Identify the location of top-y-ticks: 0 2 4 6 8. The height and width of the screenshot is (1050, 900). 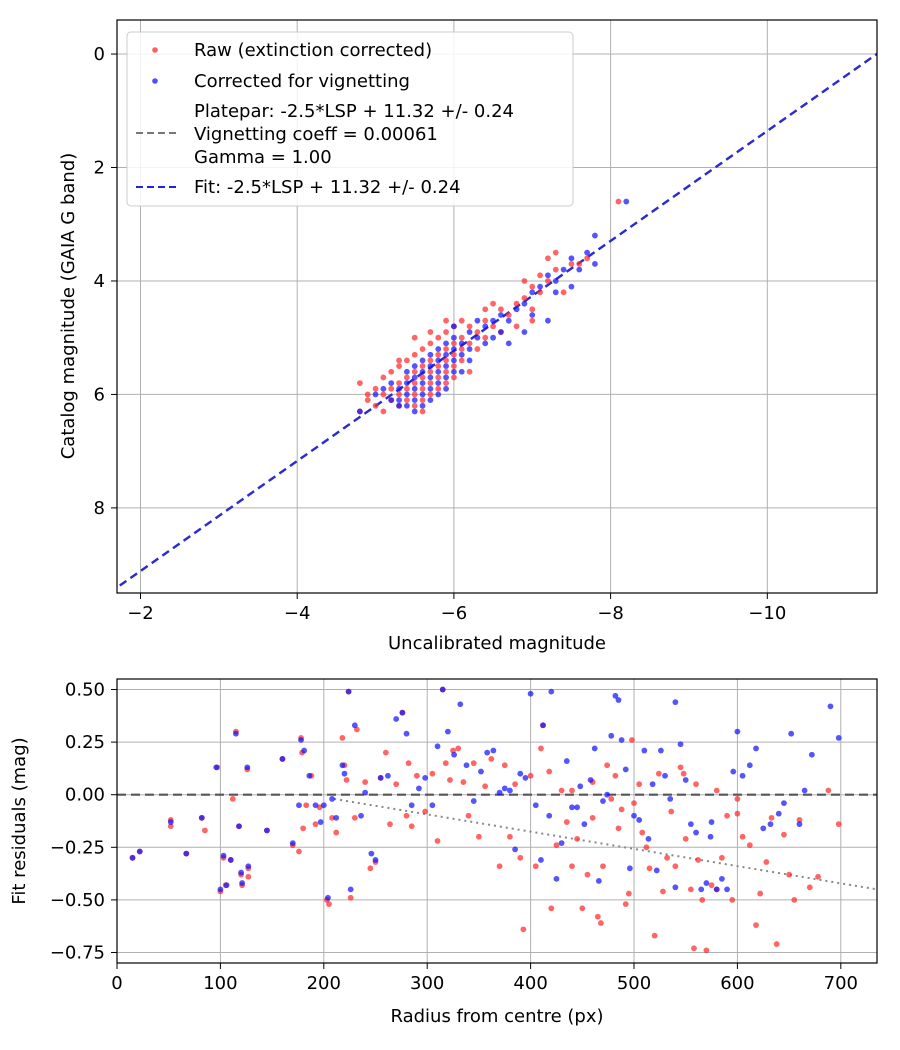
(105, 281).